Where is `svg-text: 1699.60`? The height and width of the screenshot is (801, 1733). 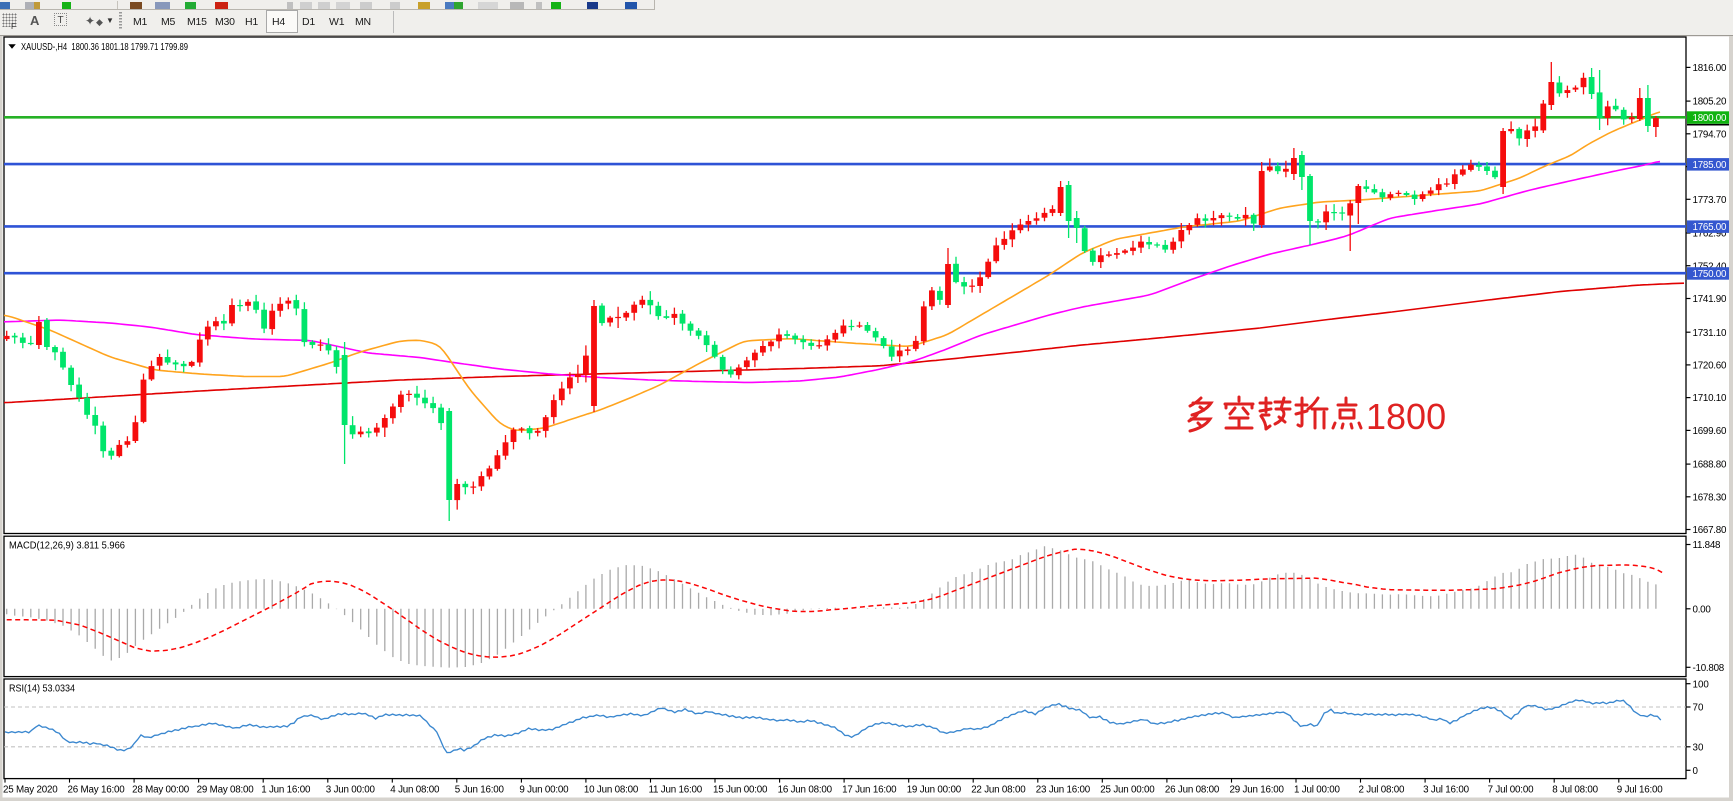
svg-text: 1699.60 is located at coordinates (1710, 431).